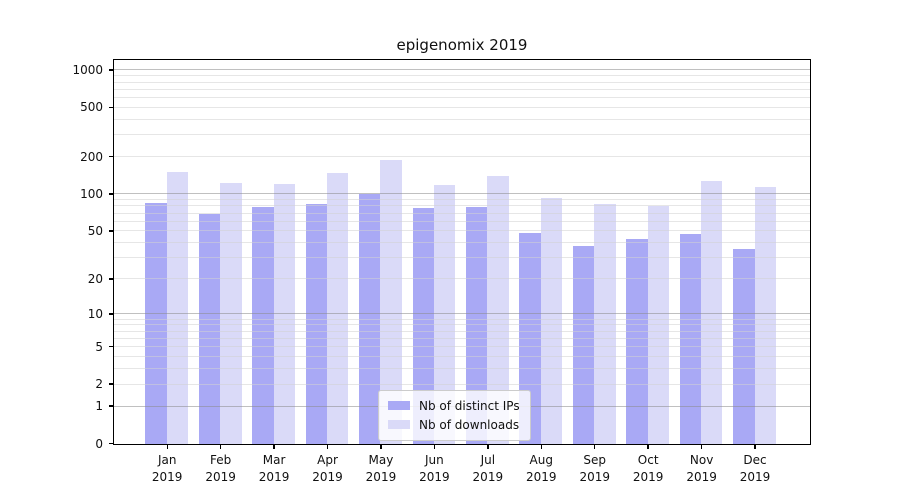 The height and width of the screenshot is (500, 900). I want to click on chart-title: epigenomix 2019, so click(462, 45).